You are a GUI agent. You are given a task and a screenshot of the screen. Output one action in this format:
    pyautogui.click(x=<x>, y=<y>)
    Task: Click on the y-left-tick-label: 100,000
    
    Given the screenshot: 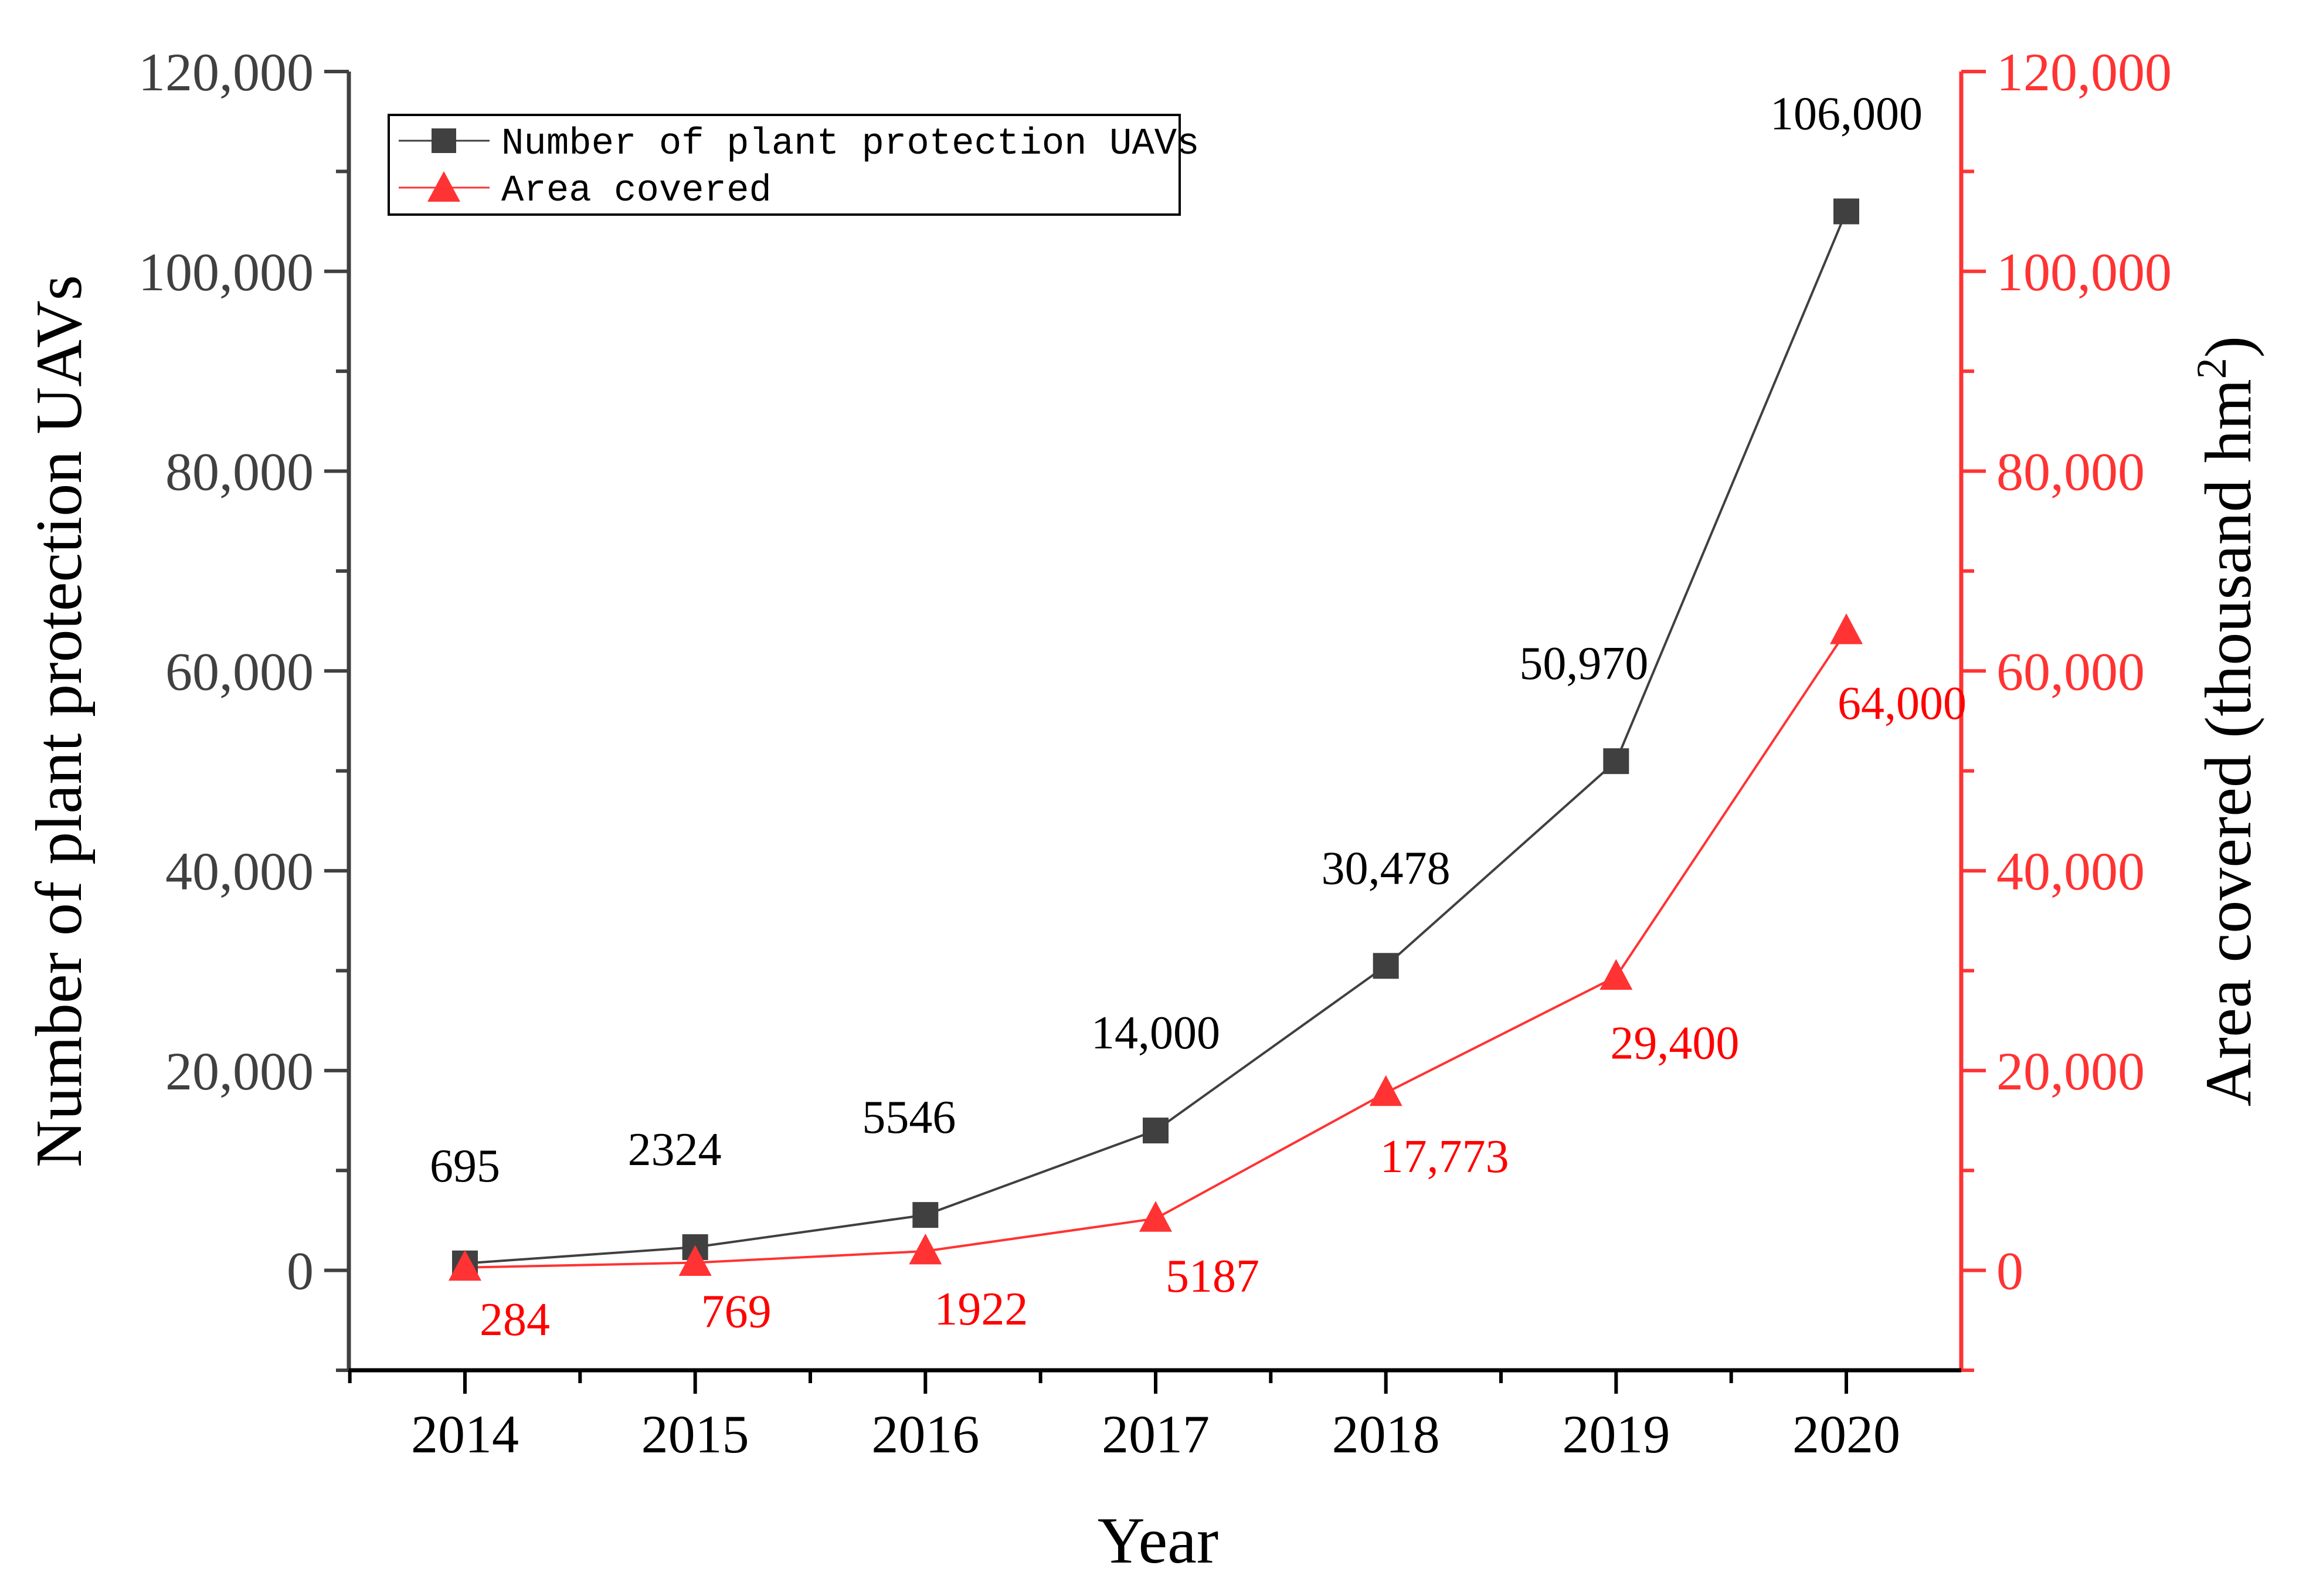 What is the action you would take?
    pyautogui.click(x=226, y=272)
    